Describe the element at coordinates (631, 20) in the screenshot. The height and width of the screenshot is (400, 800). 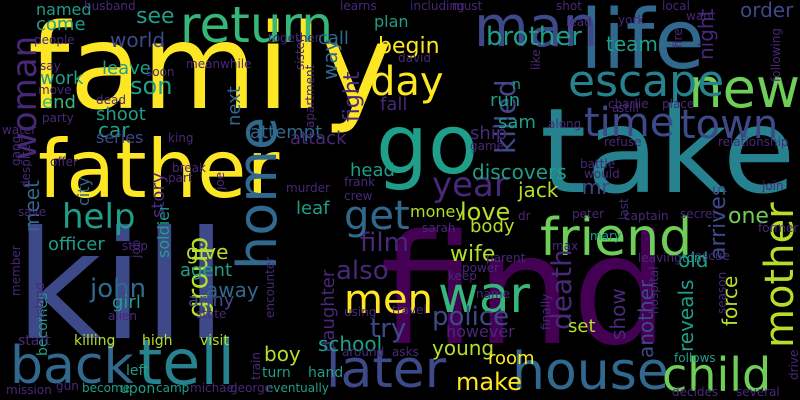
I see `word-york: york` at that location.